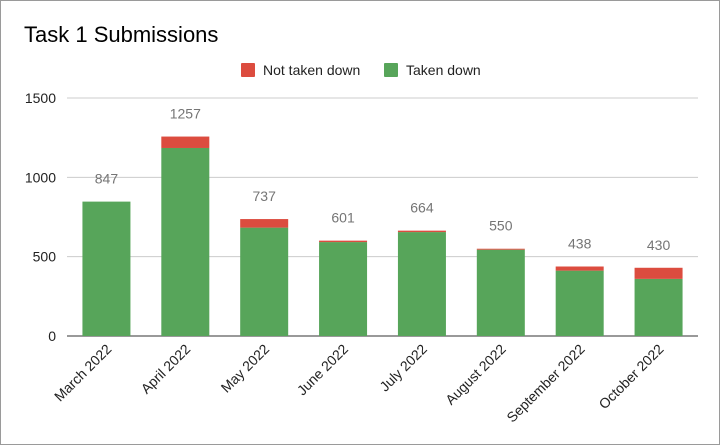  I want to click on total-label: 1257, so click(185, 114).